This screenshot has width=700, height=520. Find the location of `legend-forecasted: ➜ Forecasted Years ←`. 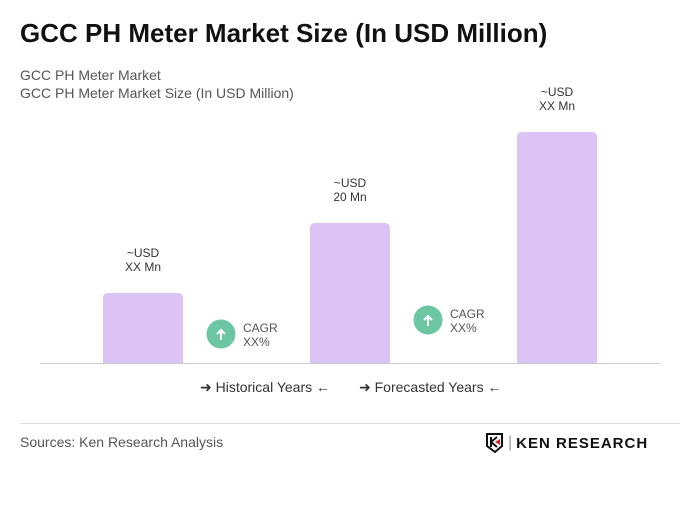

legend-forecasted: ➜ Forecasted Years ← is located at coordinates (430, 387).